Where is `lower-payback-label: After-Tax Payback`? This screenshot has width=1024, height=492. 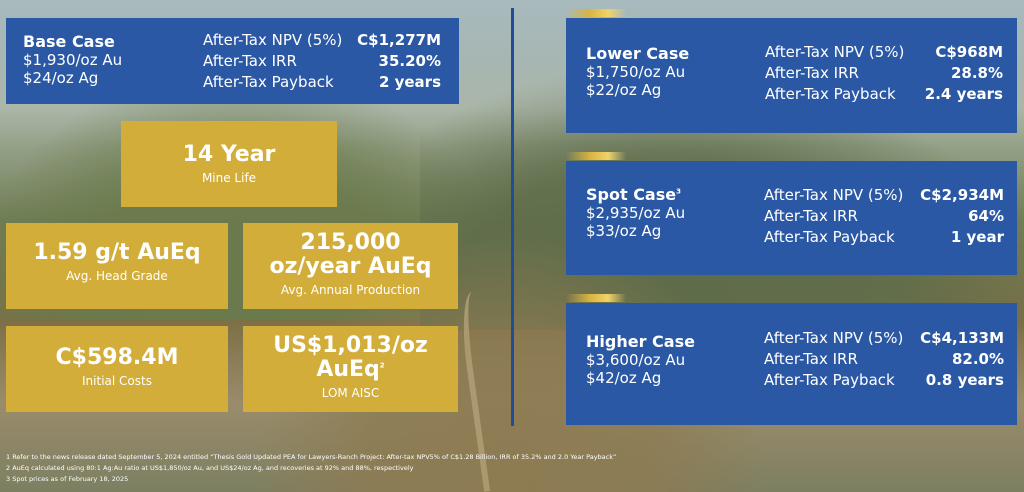 lower-payback-label: After-Tax Payback is located at coordinates (830, 94).